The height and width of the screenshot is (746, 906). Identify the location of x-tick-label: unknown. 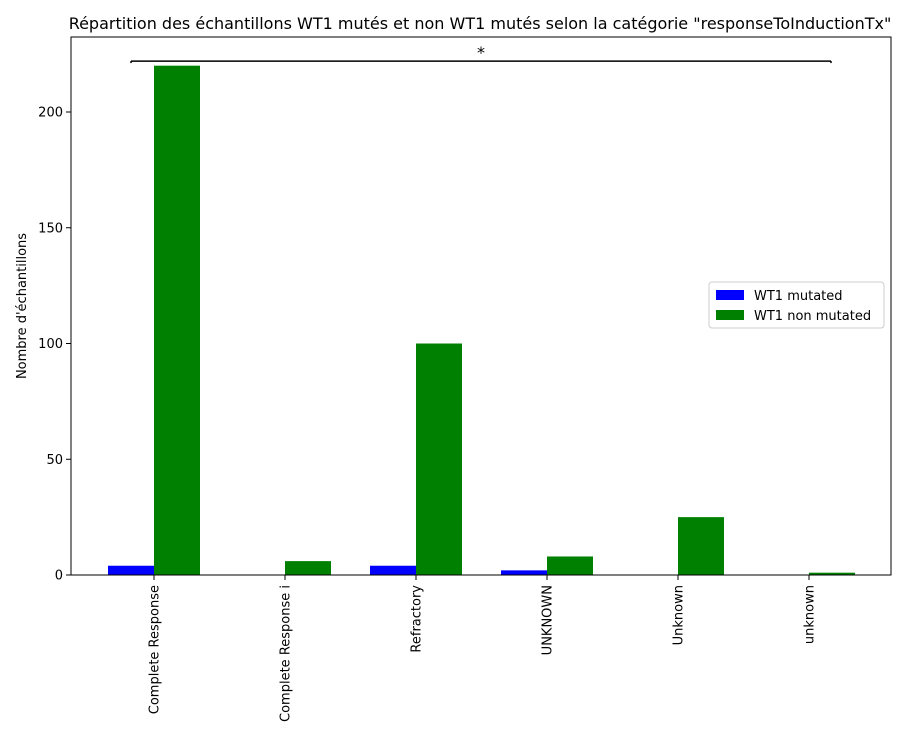
(810, 614).